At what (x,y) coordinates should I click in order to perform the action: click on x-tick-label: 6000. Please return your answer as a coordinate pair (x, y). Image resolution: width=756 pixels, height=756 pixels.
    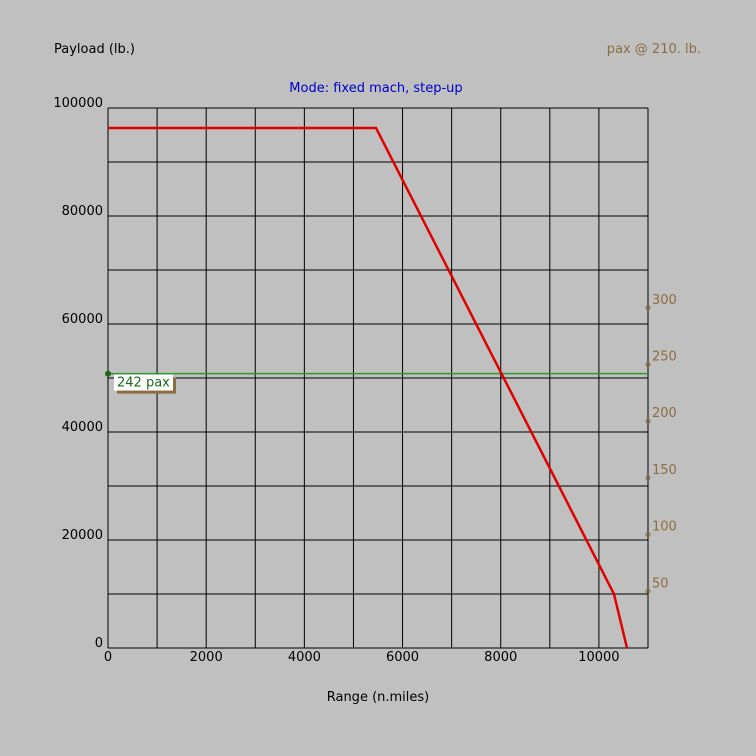
    Looking at the image, I should click on (402, 657).